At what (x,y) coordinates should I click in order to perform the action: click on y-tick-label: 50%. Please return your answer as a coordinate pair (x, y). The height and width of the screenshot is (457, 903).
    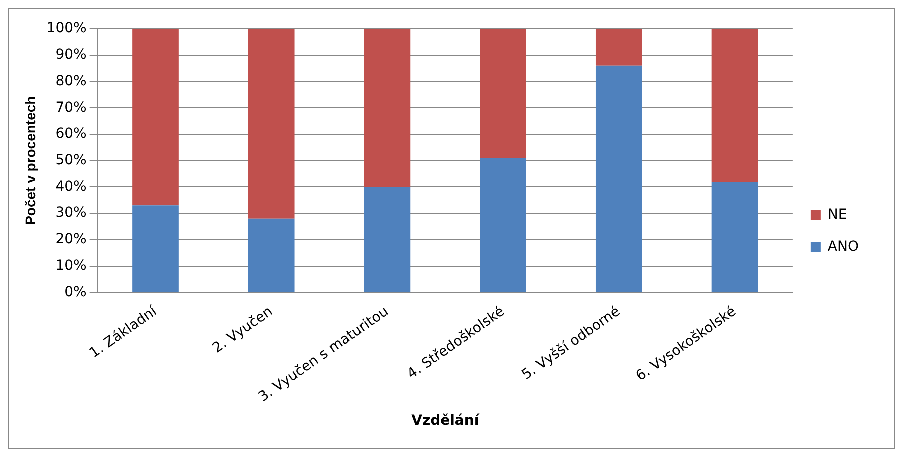
    Looking at the image, I should click on (71, 160).